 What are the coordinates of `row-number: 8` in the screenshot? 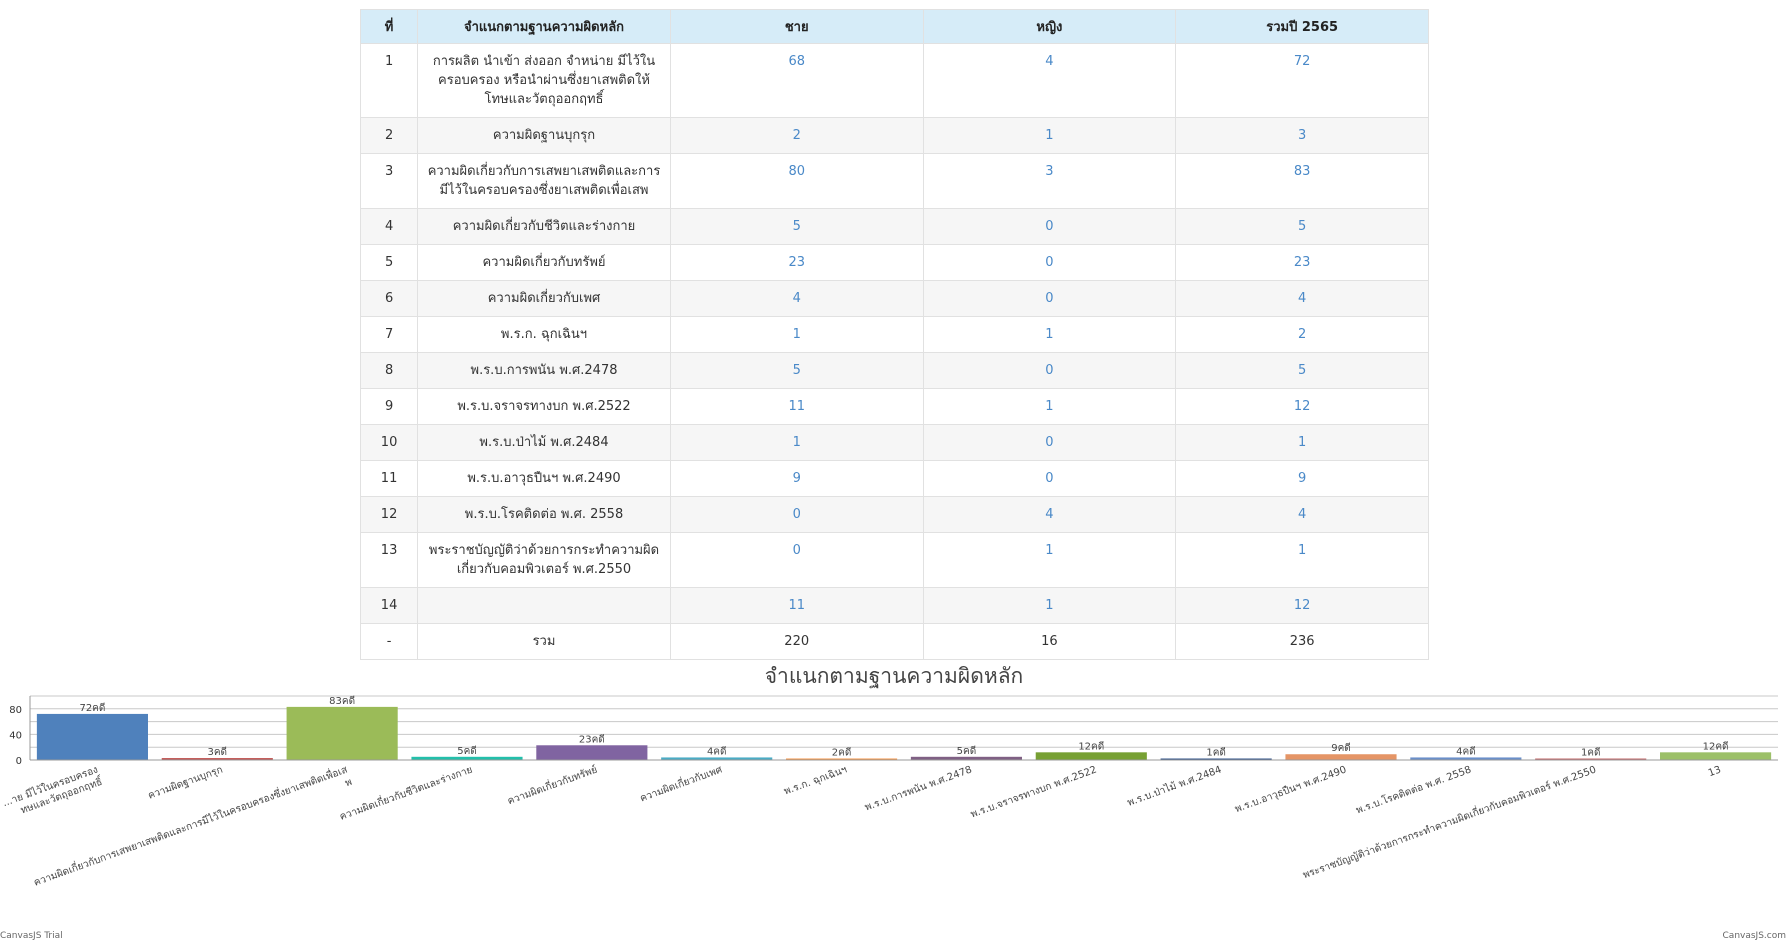 It's located at (389, 370).